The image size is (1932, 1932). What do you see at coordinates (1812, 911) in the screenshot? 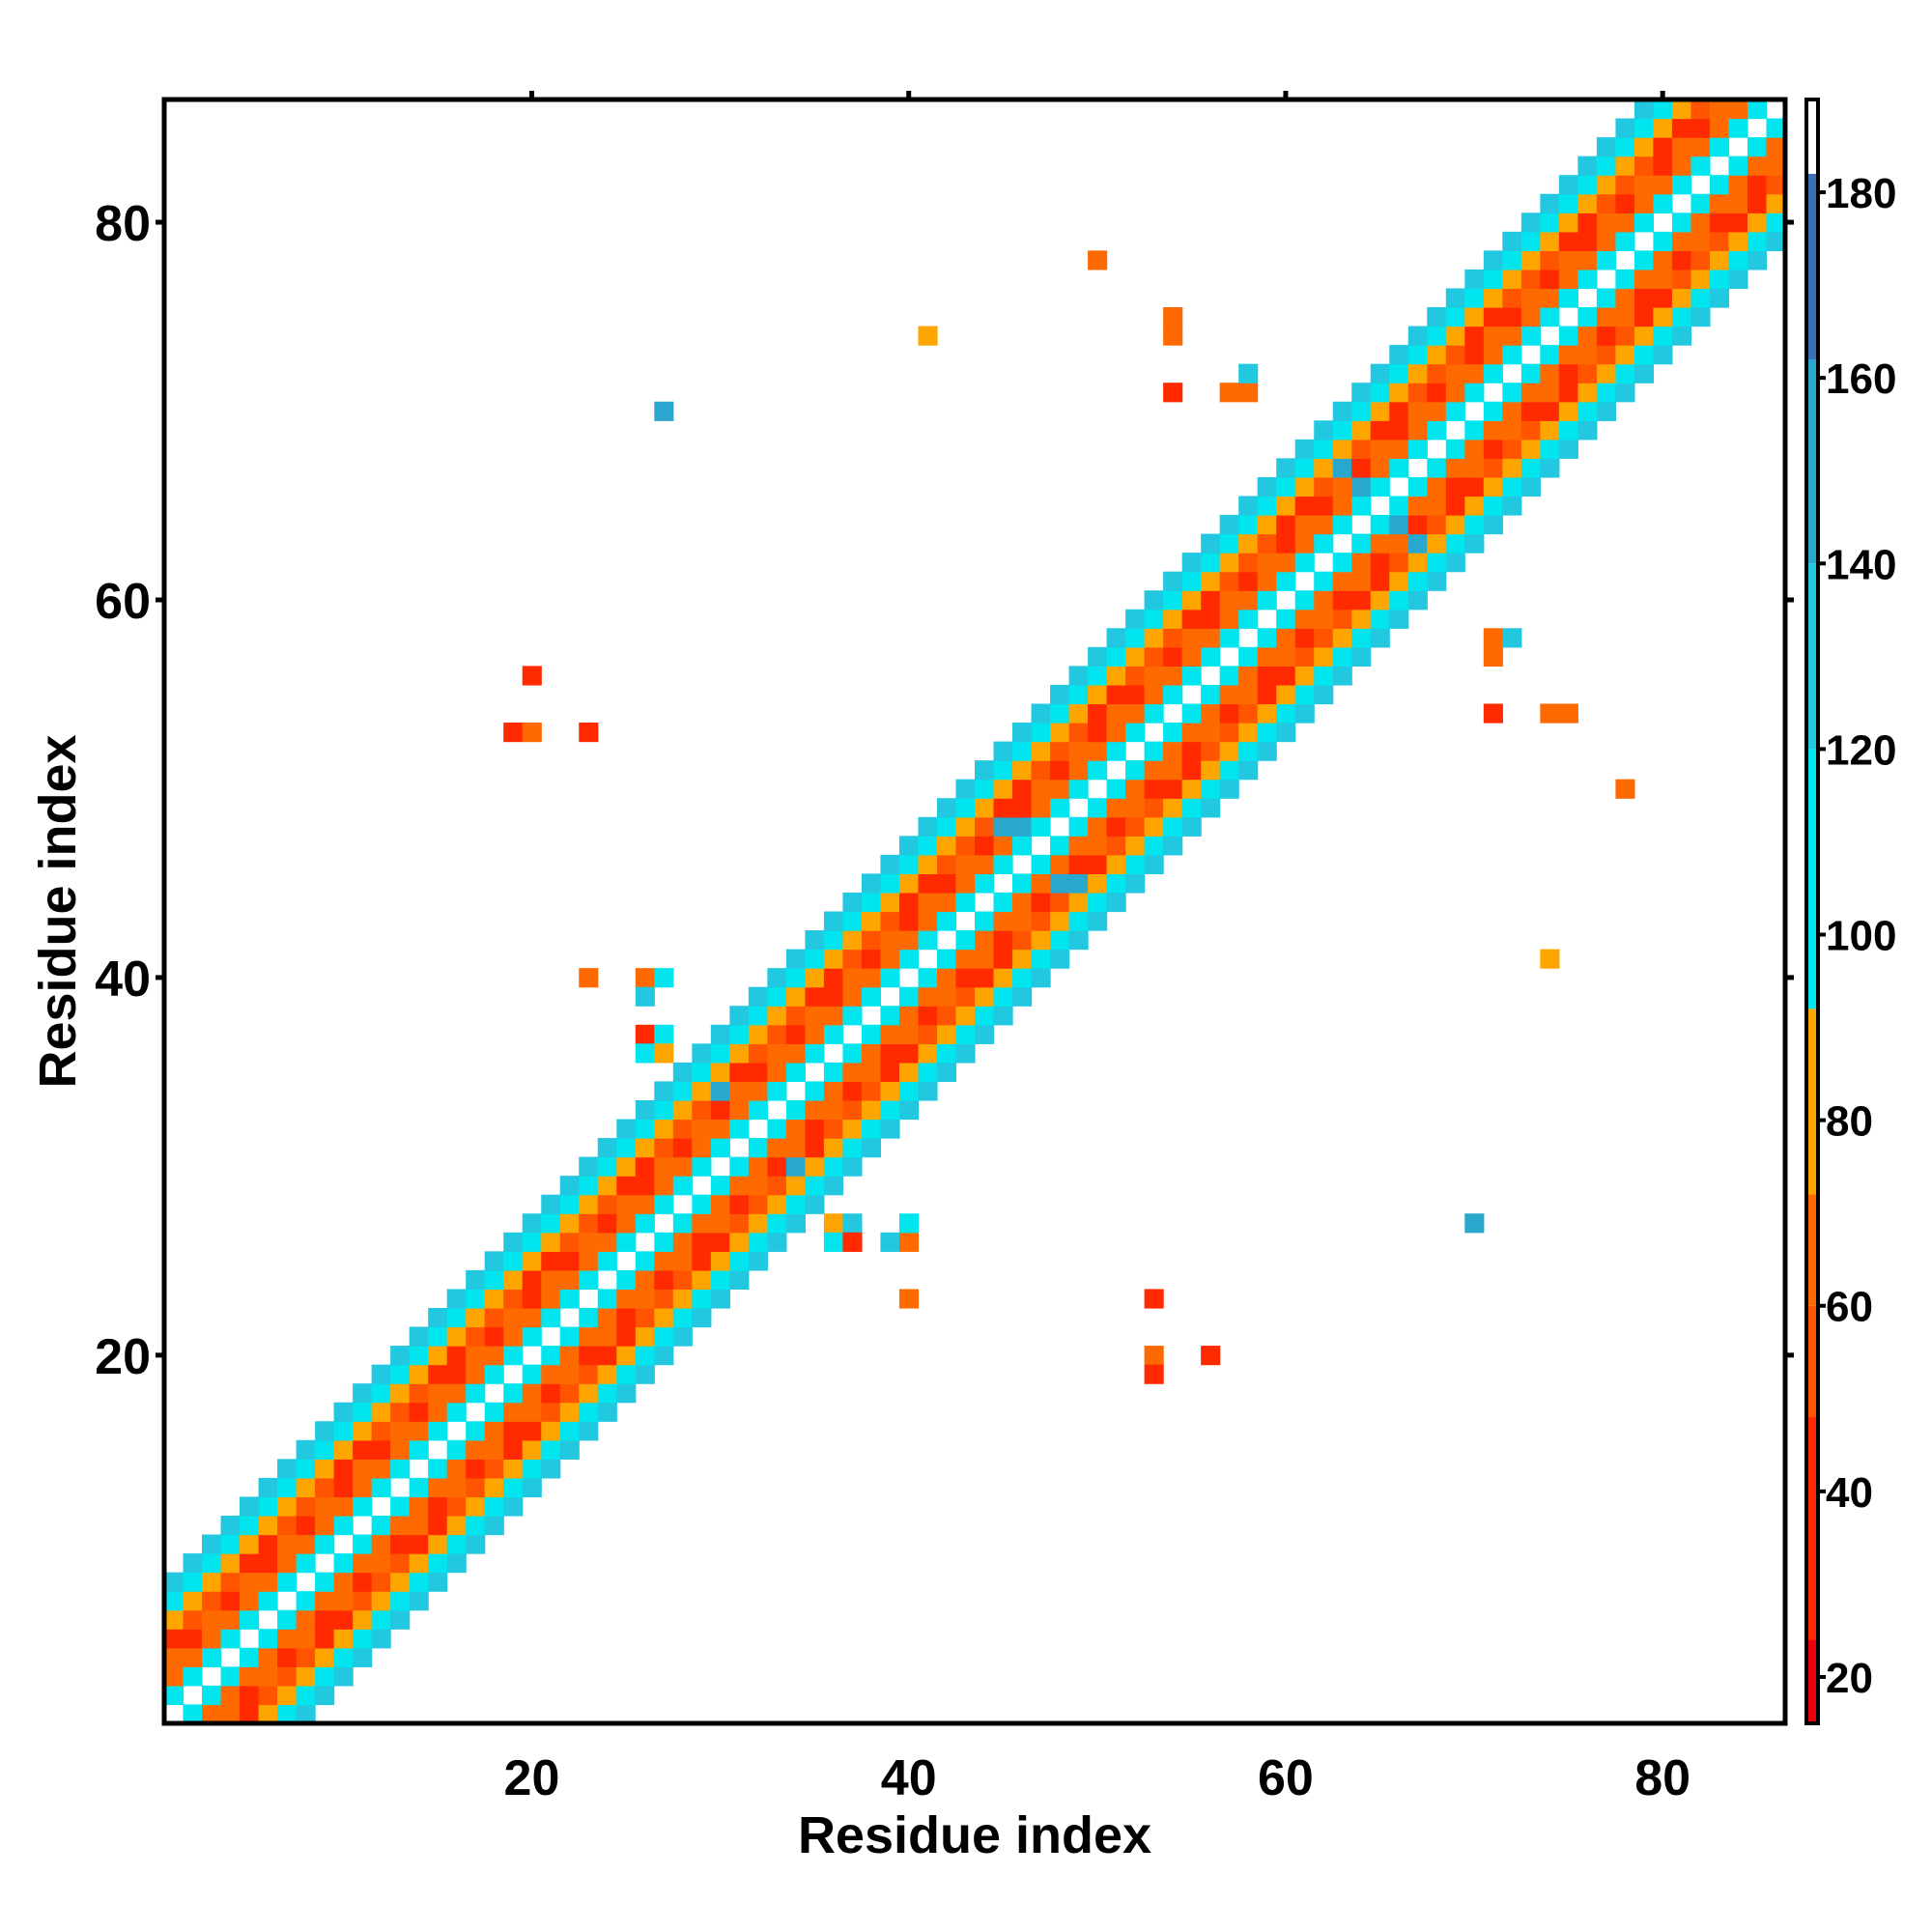
I see `colorbar-frame` at bounding box center [1812, 911].